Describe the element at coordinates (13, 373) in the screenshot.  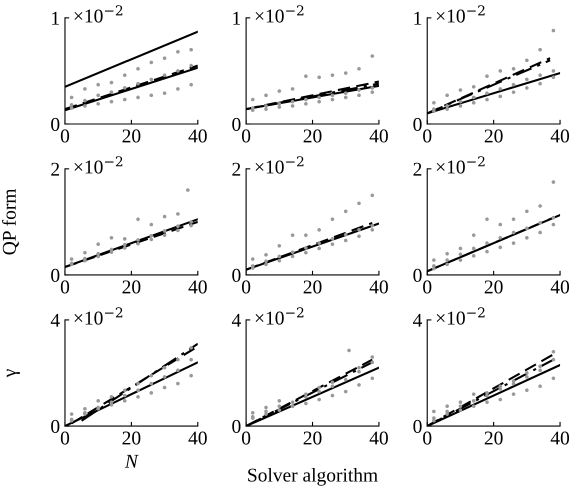
I see `y-axis-title: γ` at that location.